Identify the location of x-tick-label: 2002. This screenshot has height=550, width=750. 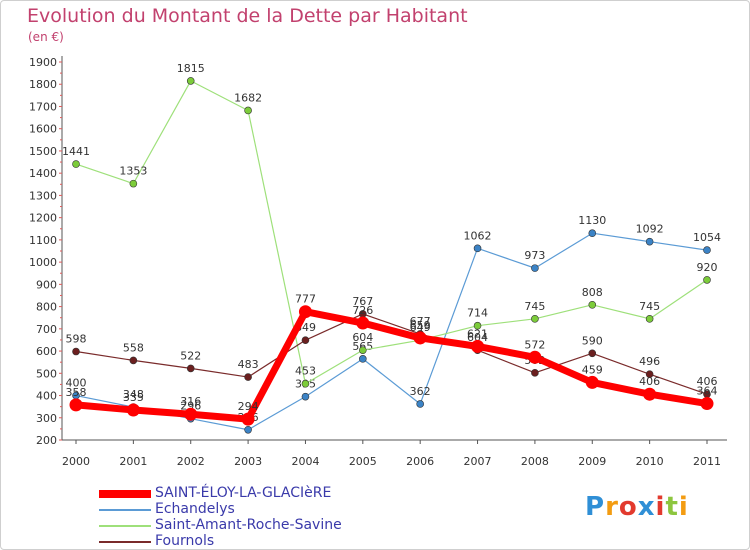
(191, 461).